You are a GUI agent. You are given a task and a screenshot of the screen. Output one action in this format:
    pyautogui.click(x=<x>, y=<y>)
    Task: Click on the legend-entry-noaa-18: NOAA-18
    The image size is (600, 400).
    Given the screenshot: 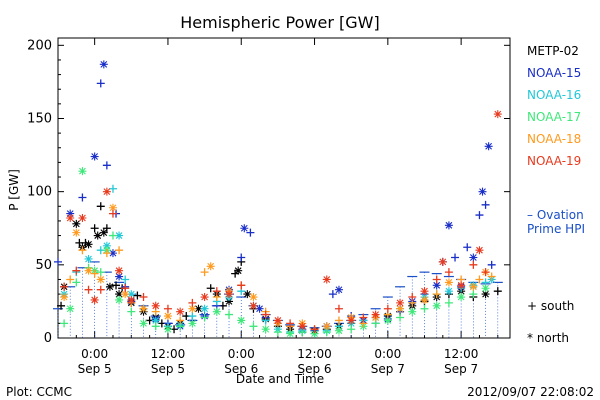 What is the action you would take?
    pyautogui.click(x=554, y=139)
    